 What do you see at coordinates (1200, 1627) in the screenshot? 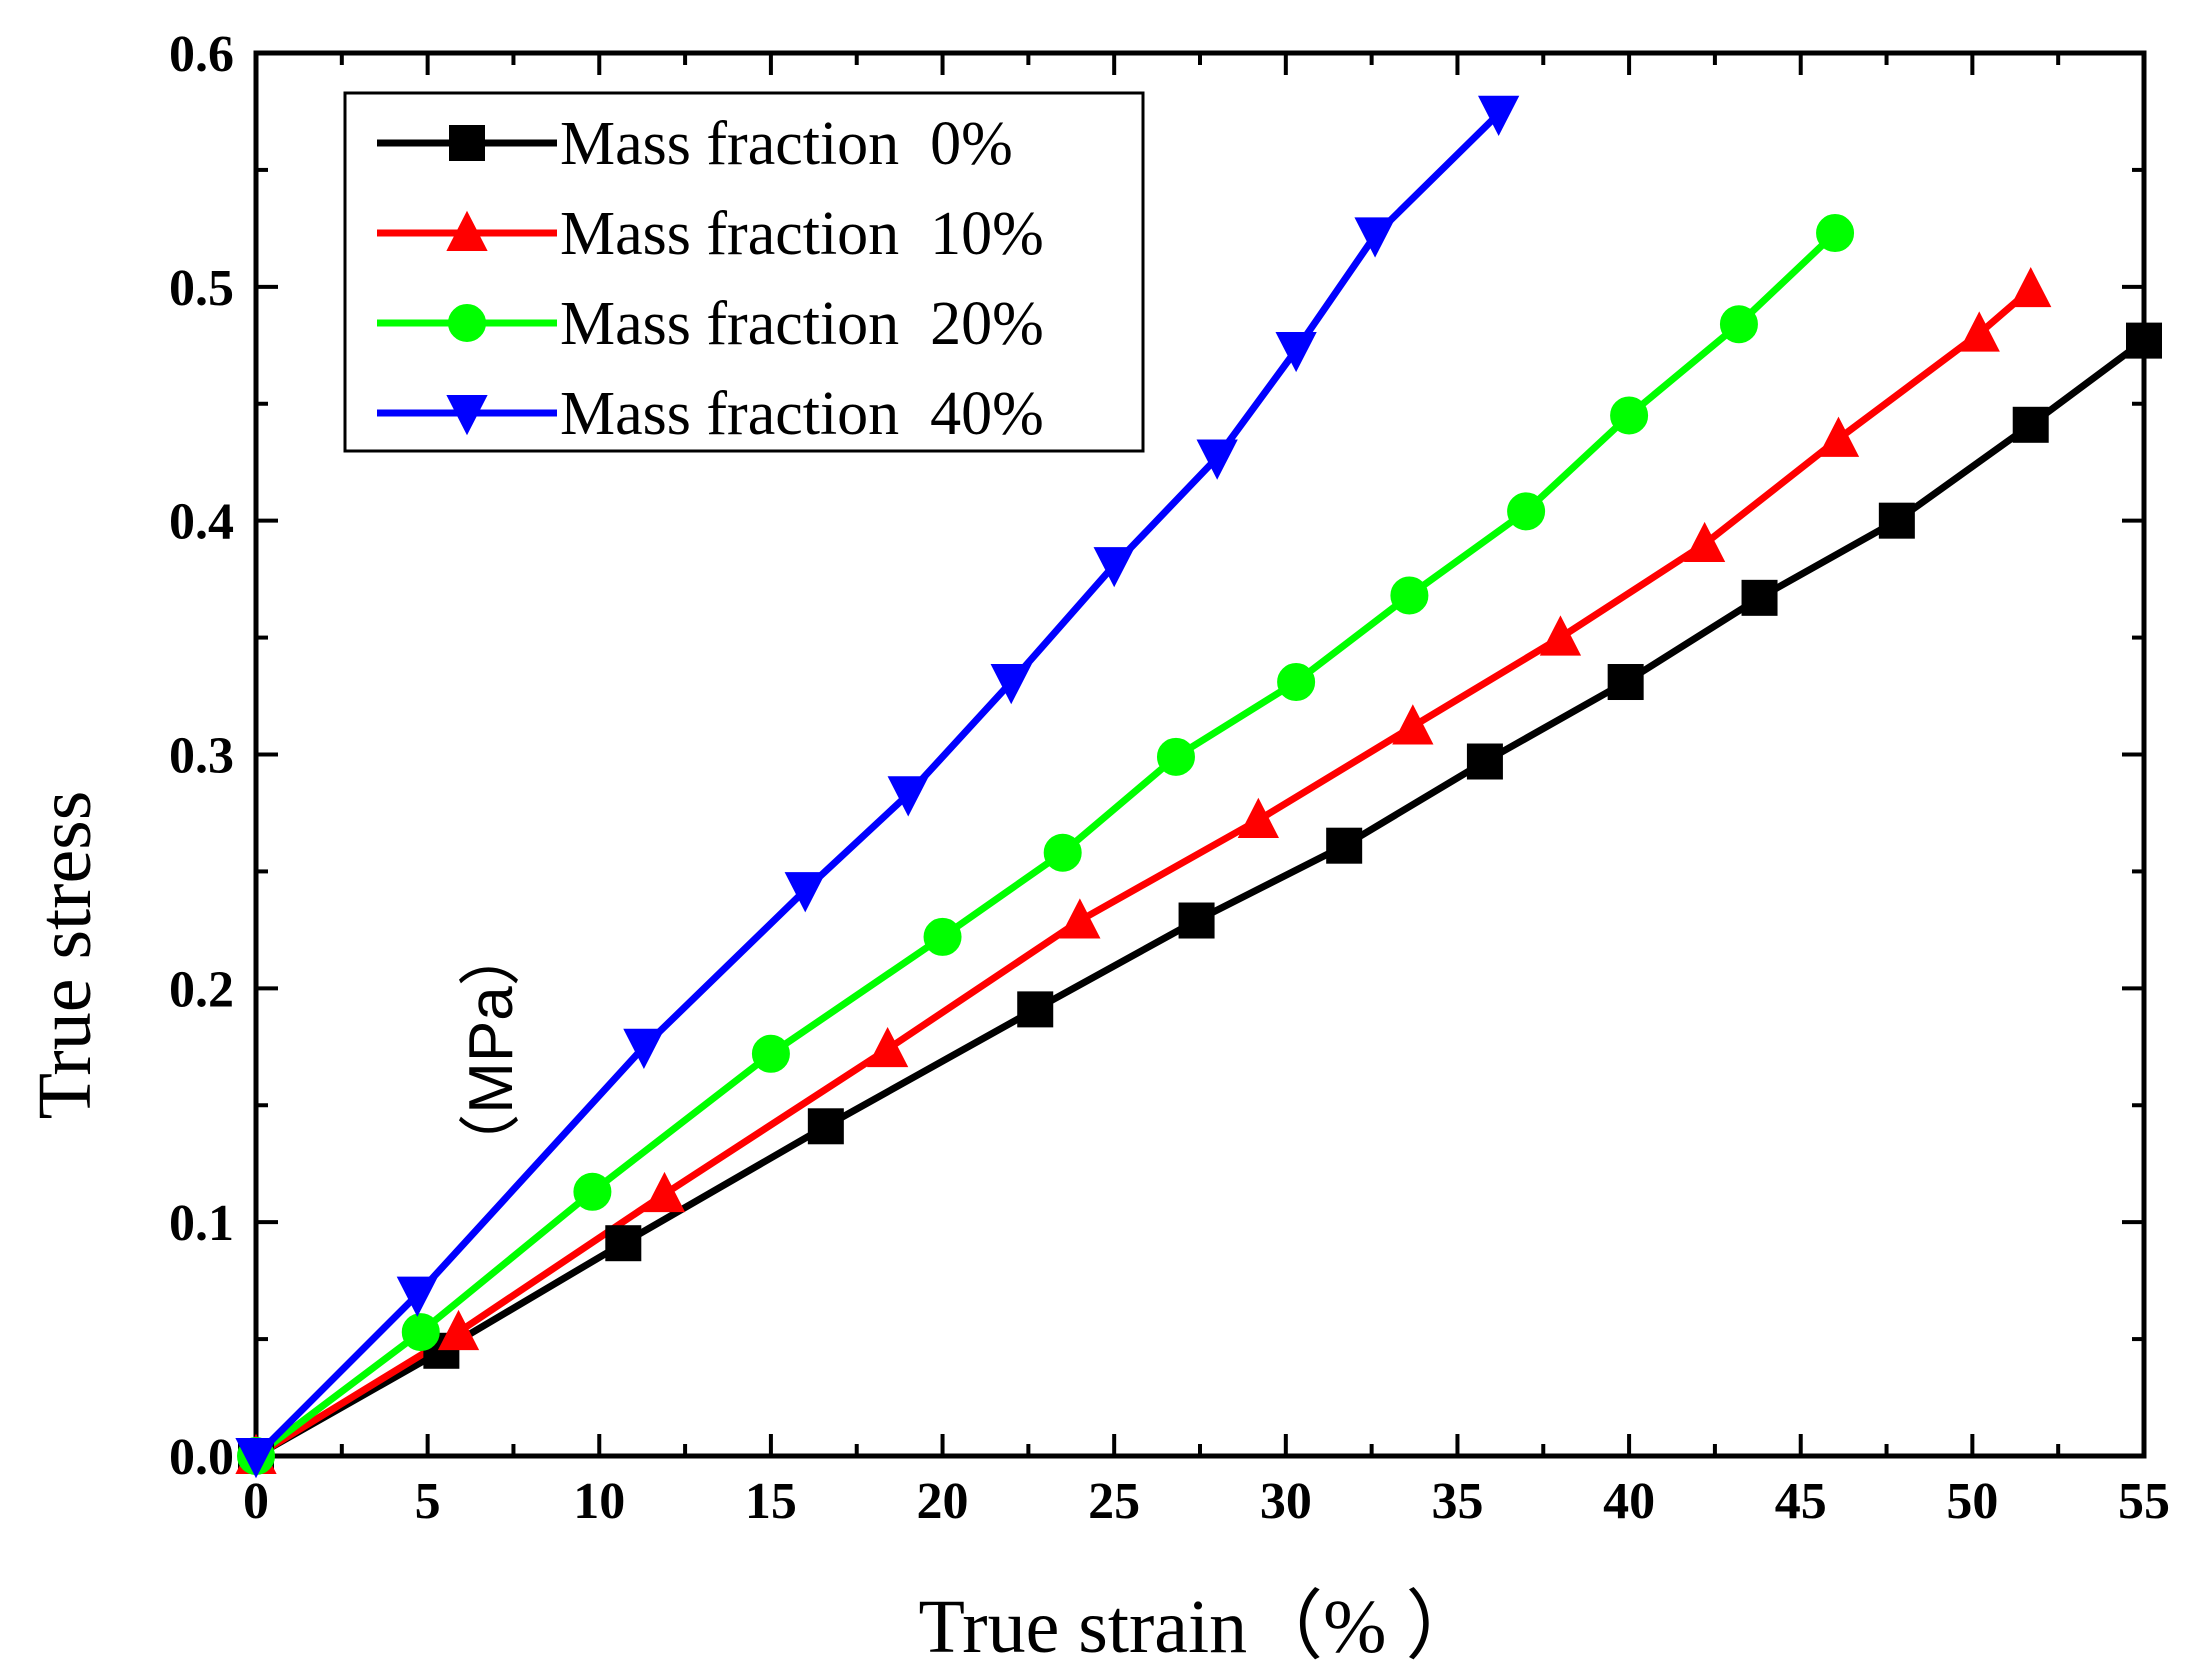
I see `x-axis-title: True strain（% ）` at bounding box center [1200, 1627].